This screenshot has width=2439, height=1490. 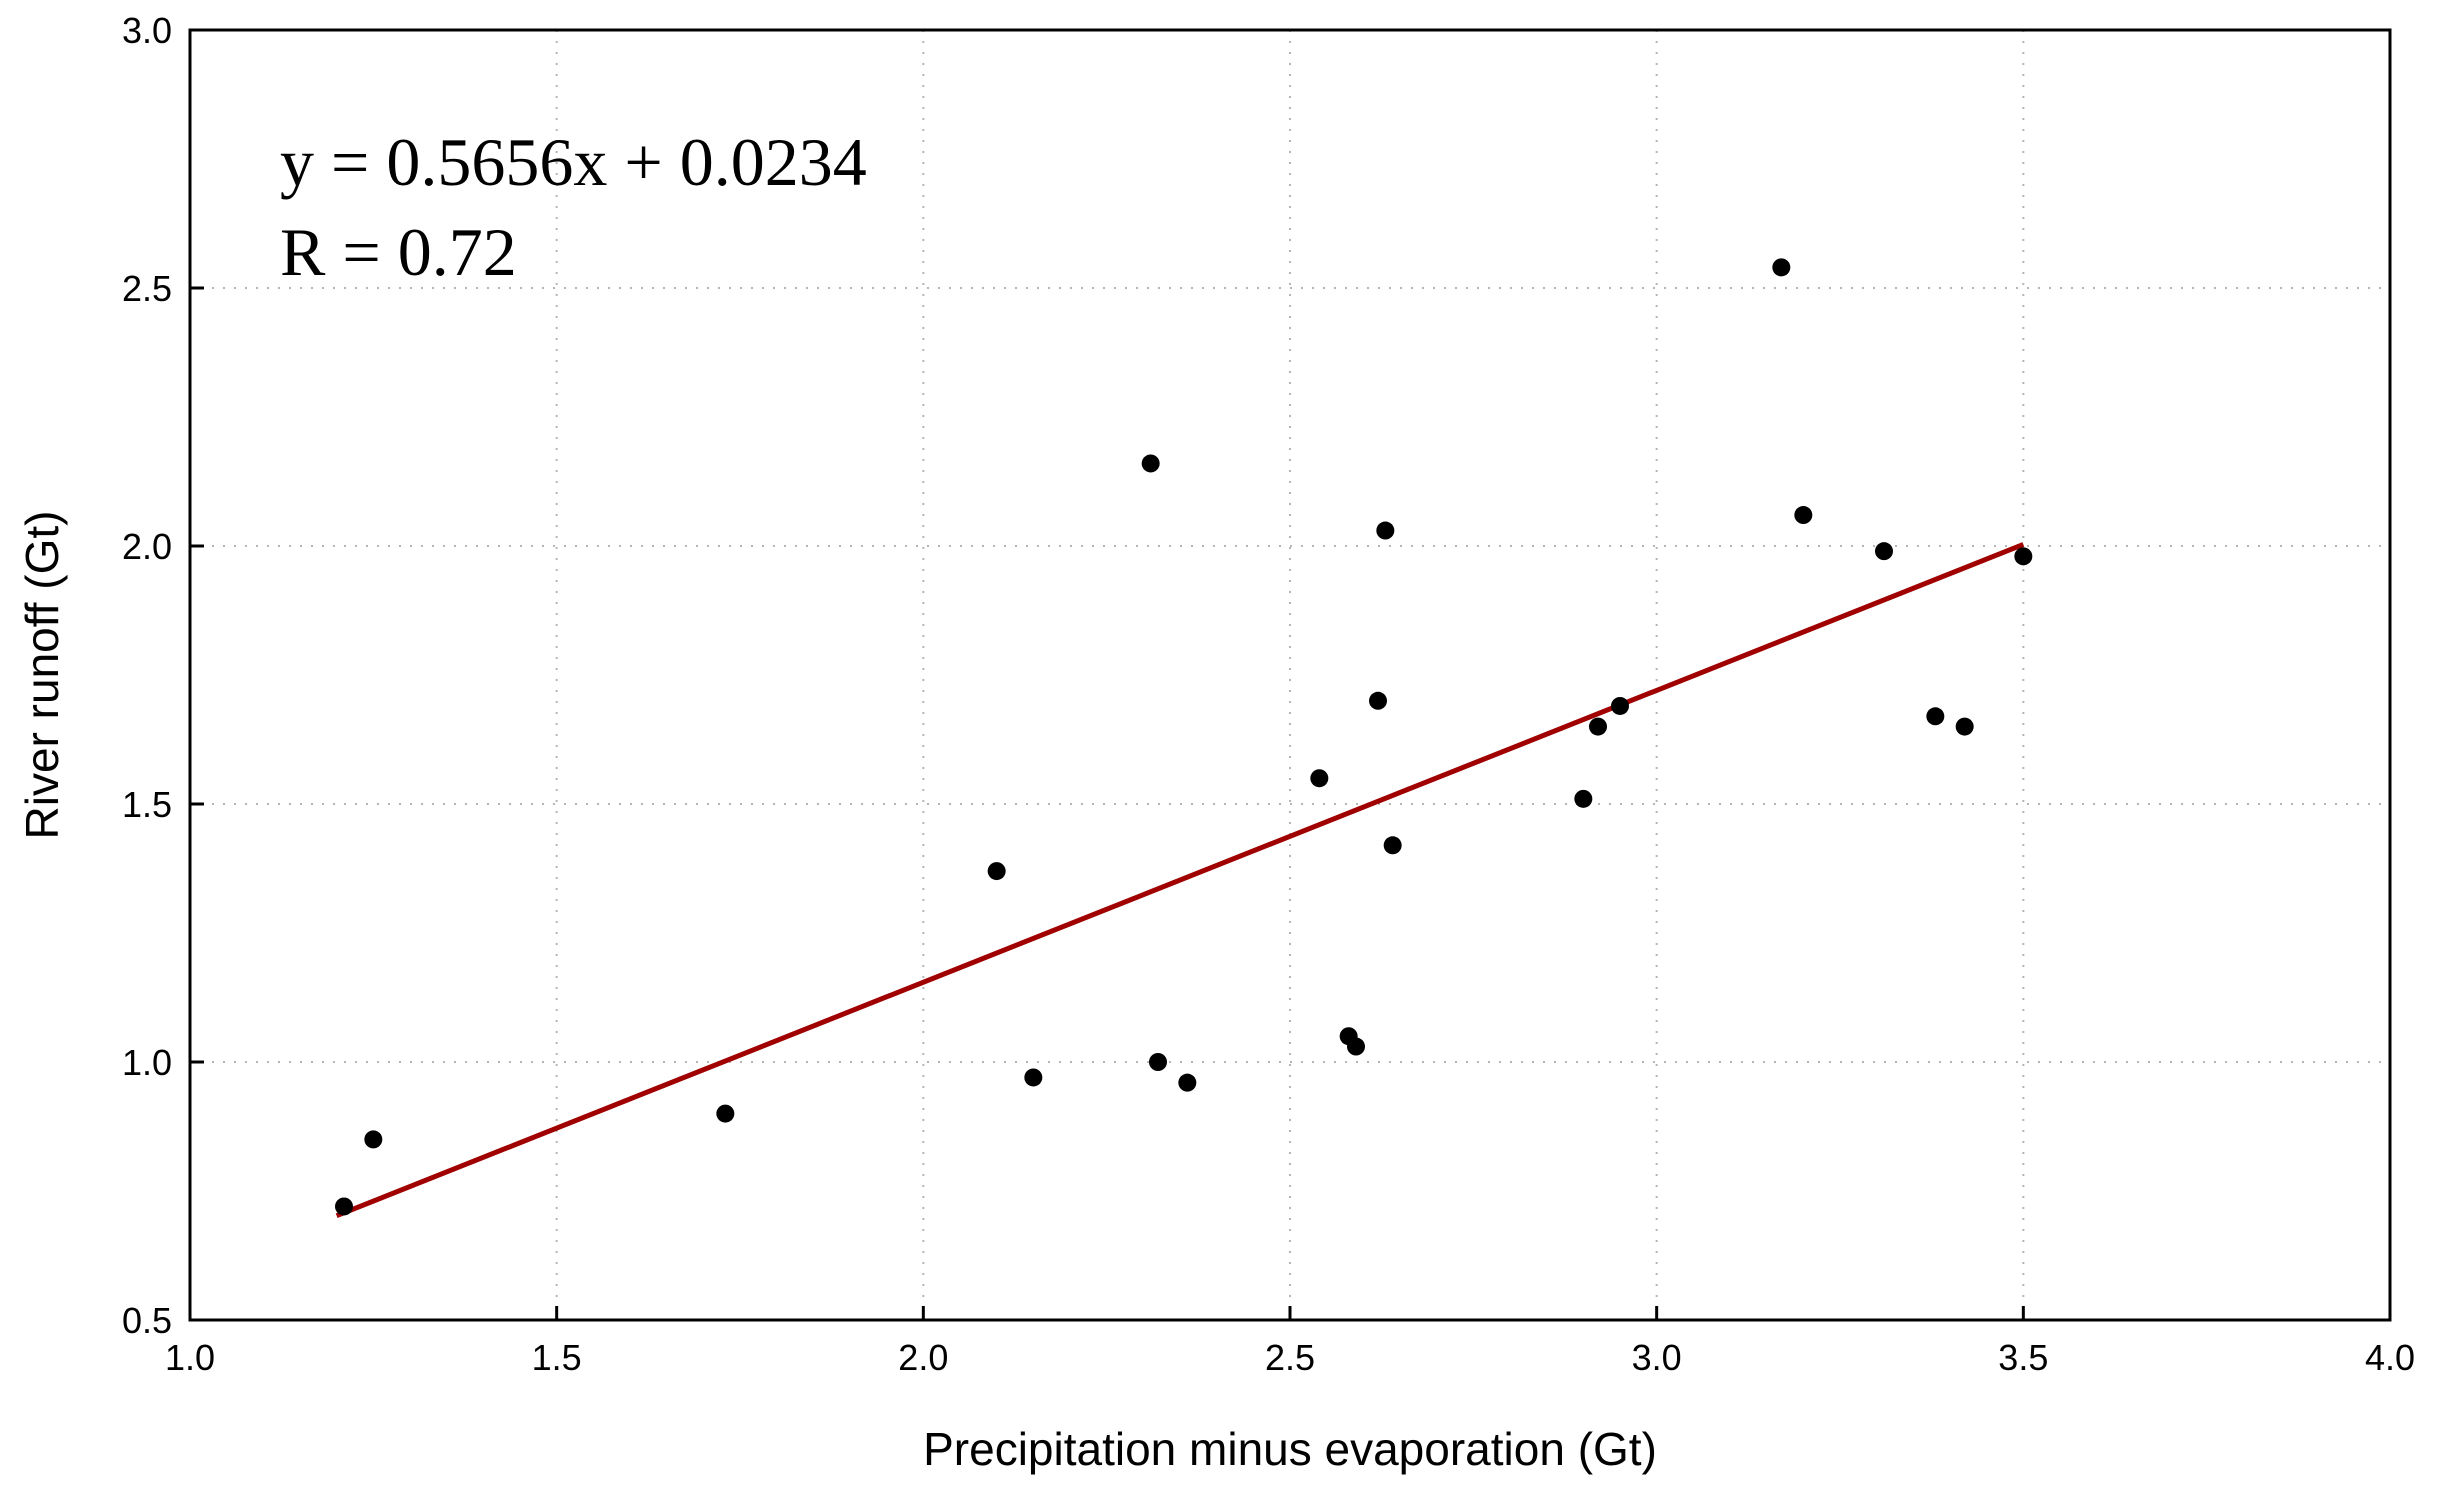 What do you see at coordinates (147, 288) in the screenshot?
I see `y-tick-label: 2.5` at bounding box center [147, 288].